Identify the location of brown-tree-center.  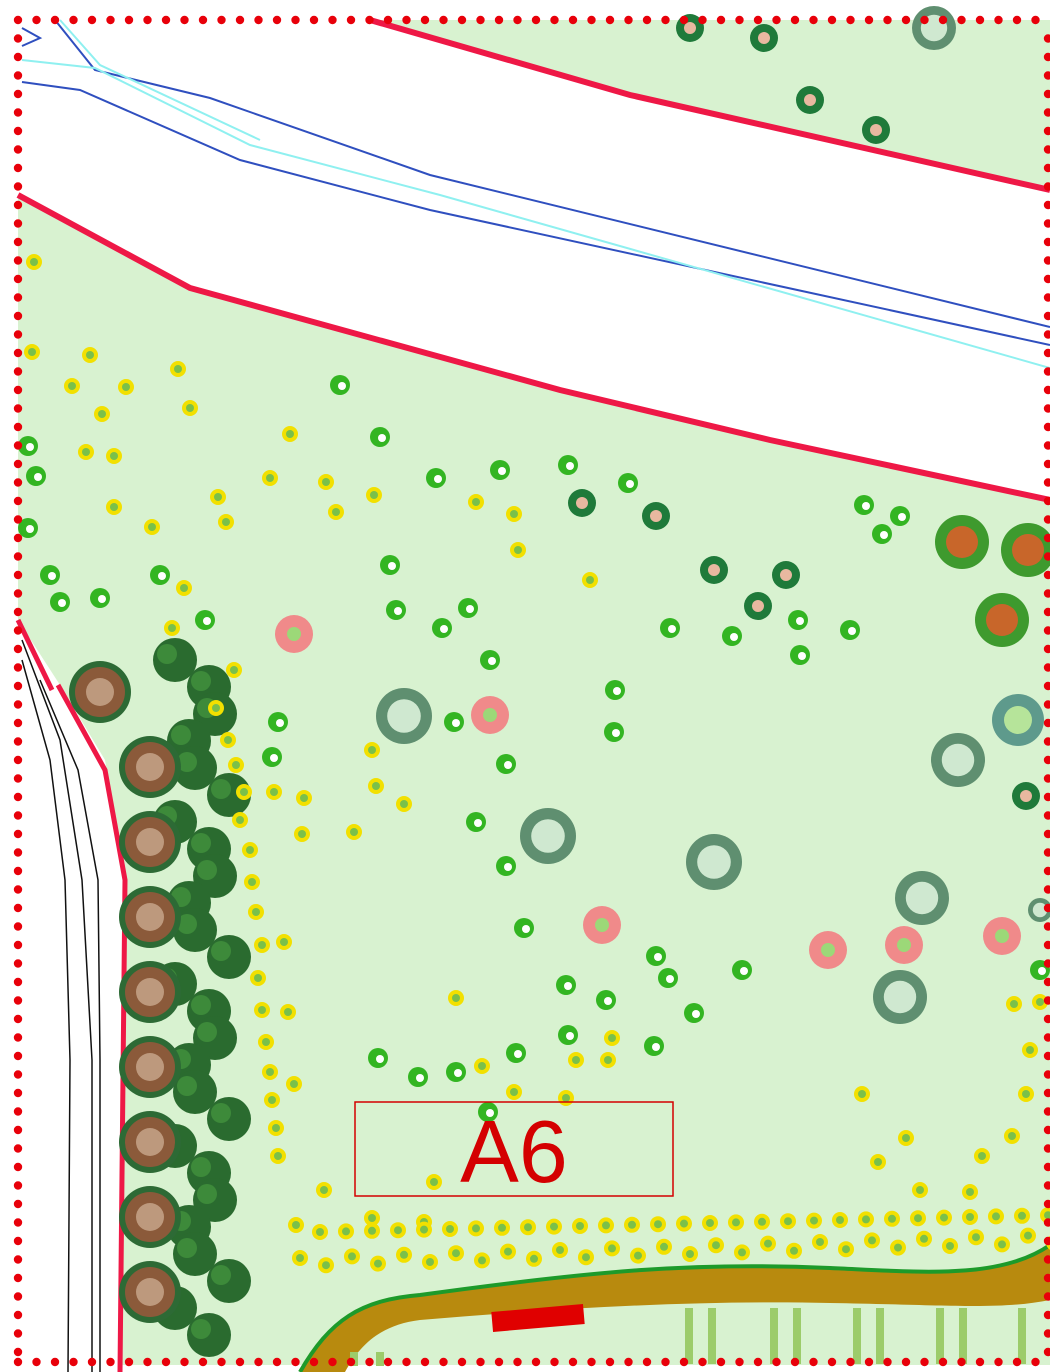
(150, 1142).